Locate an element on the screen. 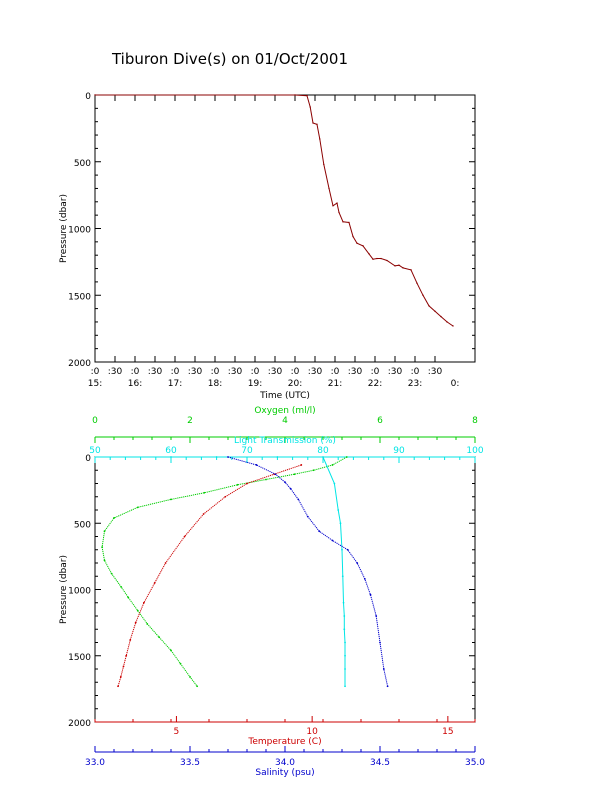 The height and width of the screenshot is (785, 612). light_transmission-tick-label: 60 is located at coordinates (171, 451).